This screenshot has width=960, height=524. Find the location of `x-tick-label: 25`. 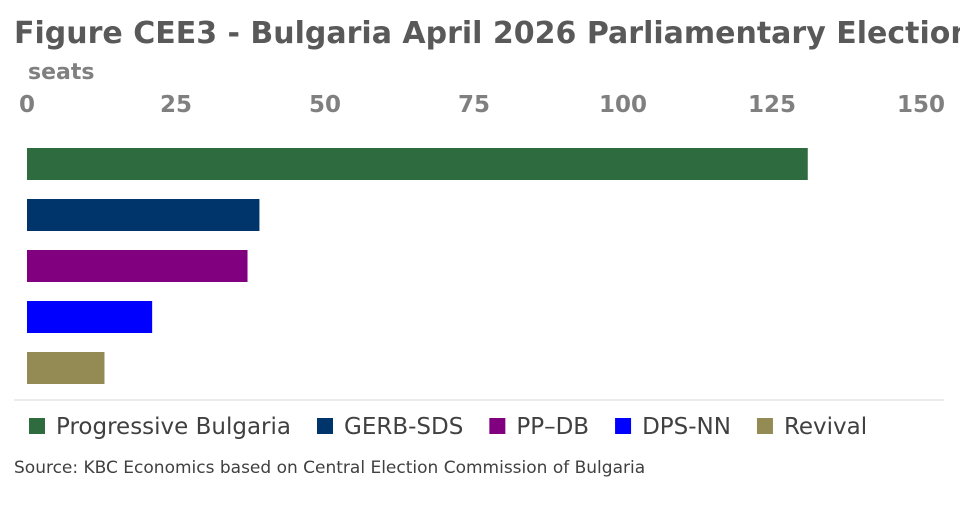

x-tick-label: 25 is located at coordinates (176, 105).